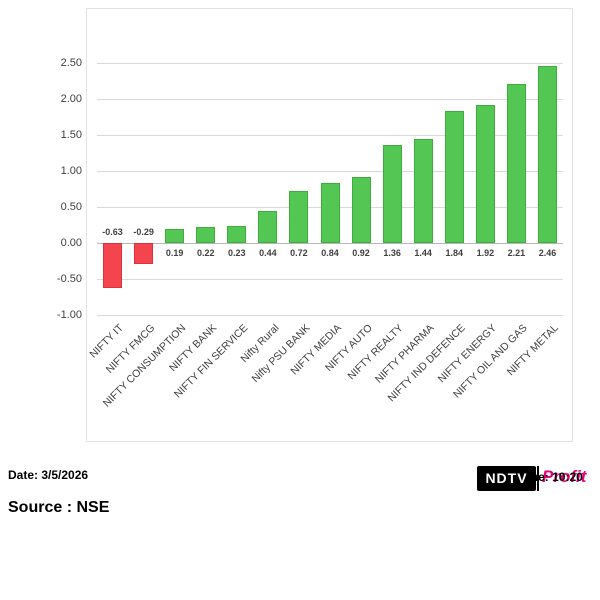  Describe the element at coordinates (71, 99) in the screenshot. I see `y-tick-label: 2.00` at that location.